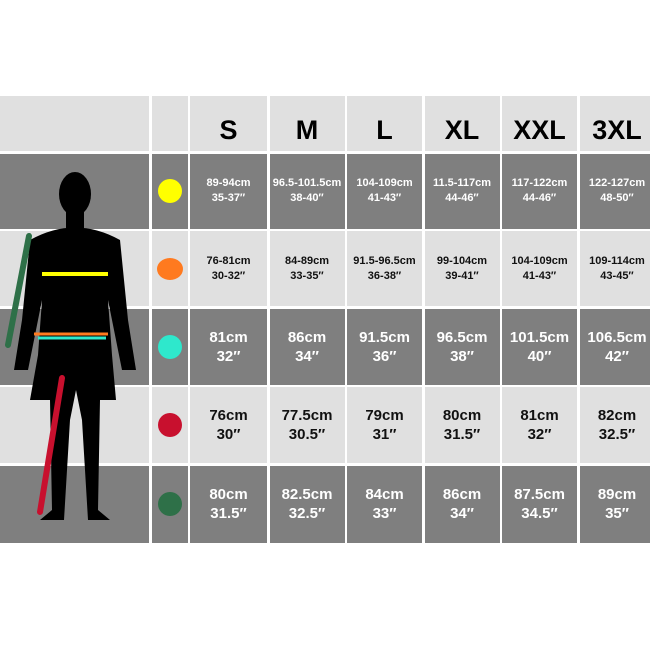 The image size is (650, 650). Describe the element at coordinates (228, 425) in the screenshot. I see `table-cell: 76cm 30″` at that location.